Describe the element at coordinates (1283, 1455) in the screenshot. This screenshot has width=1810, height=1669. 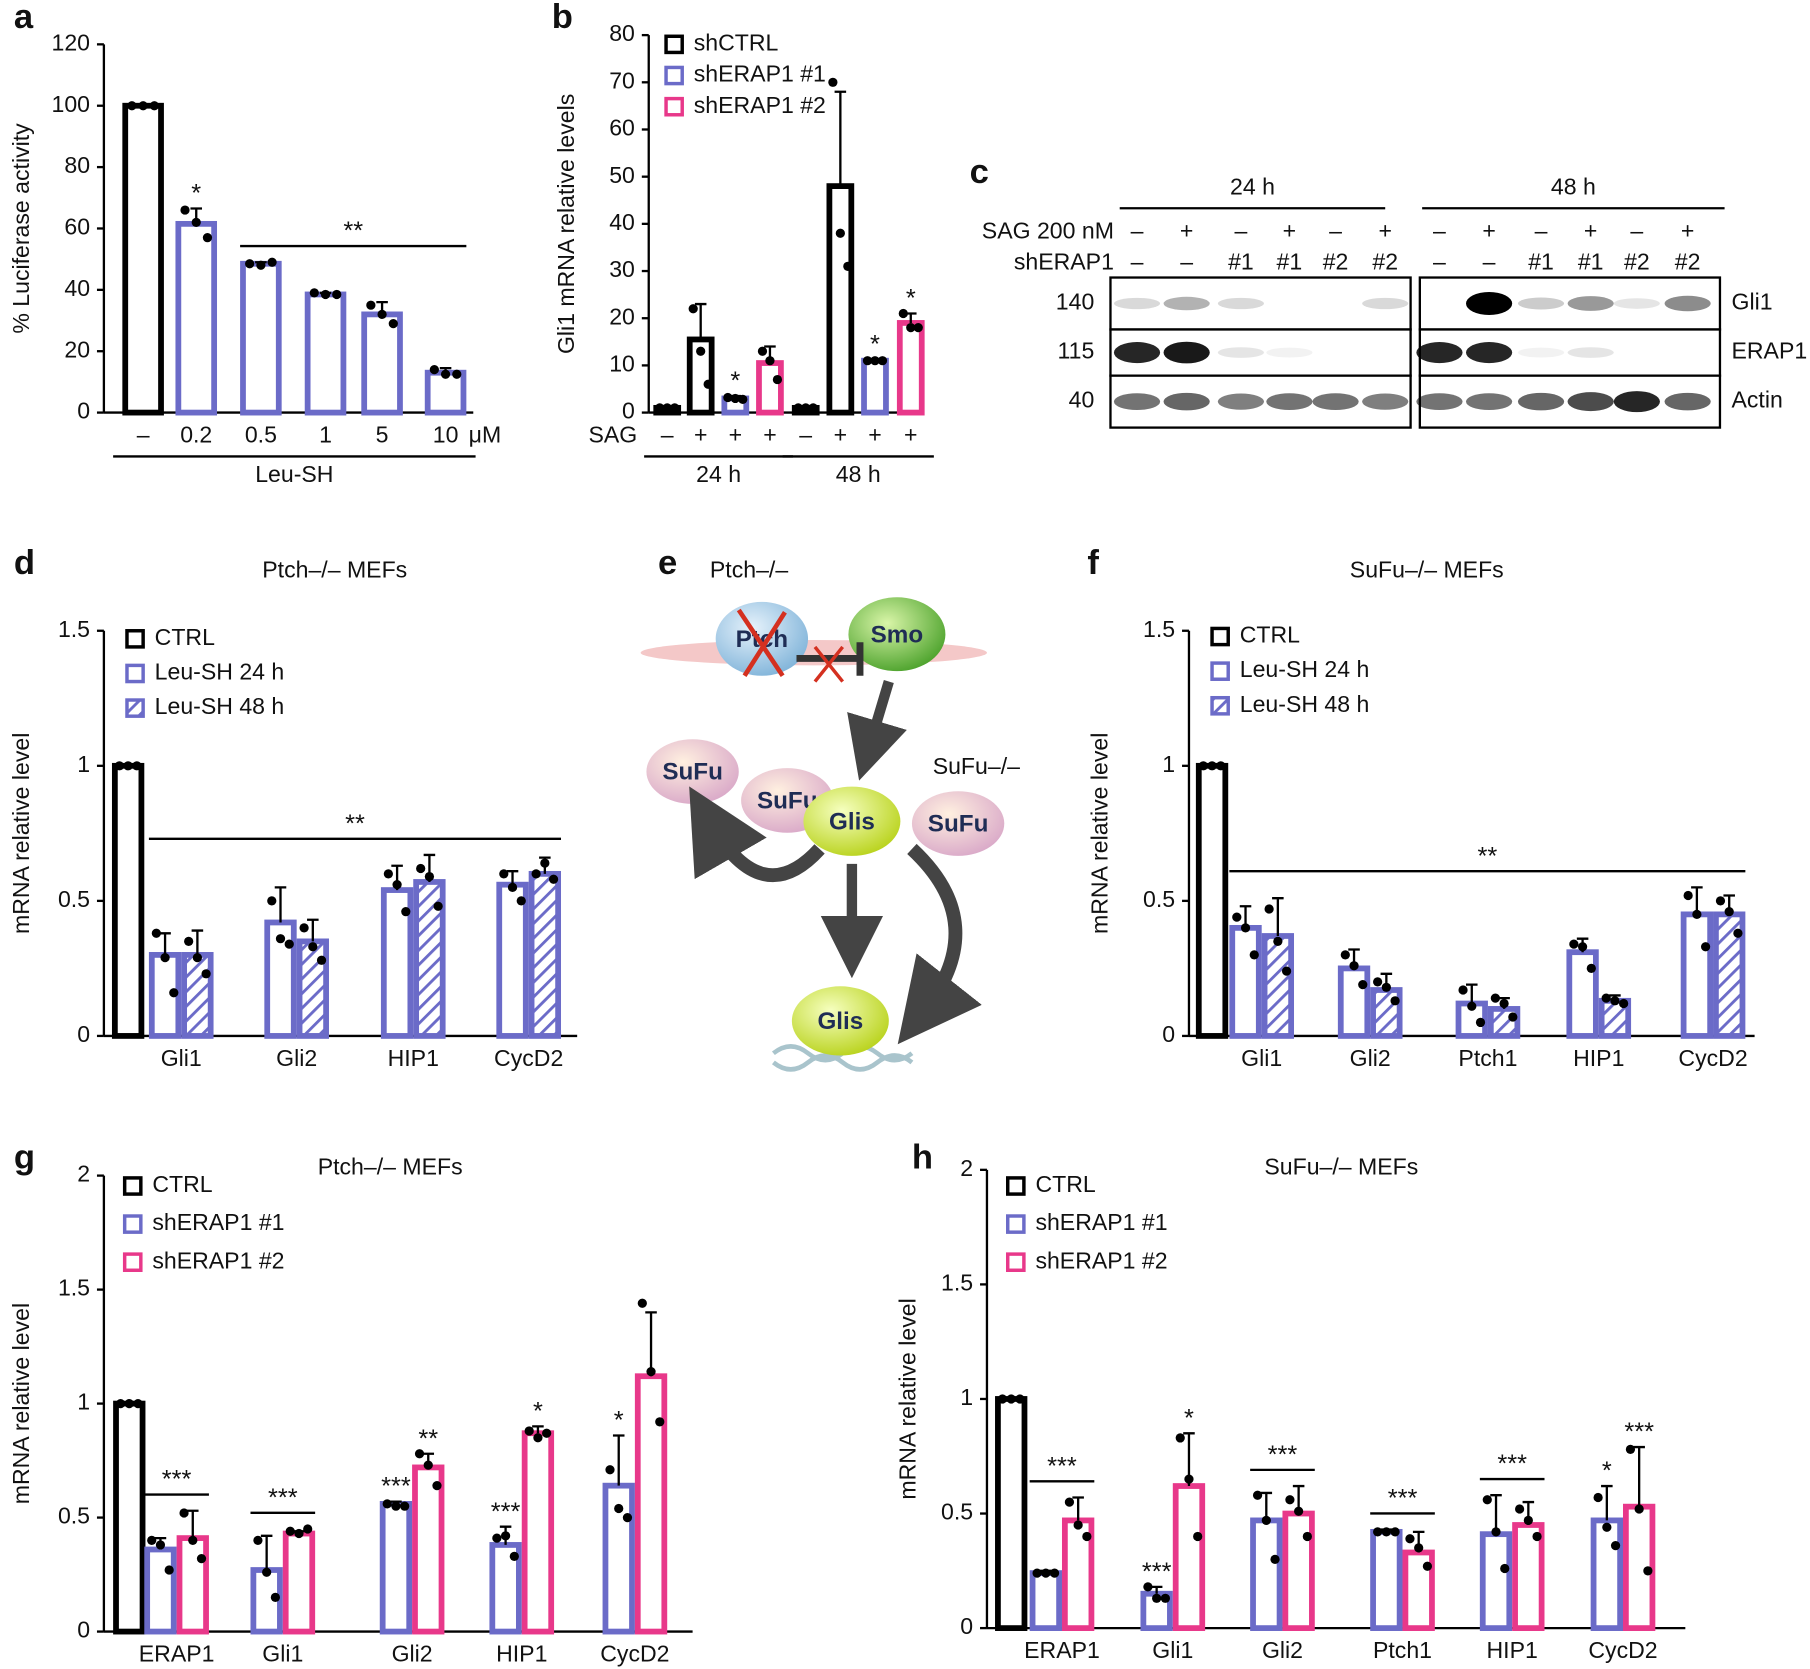
I see `significance: ***` at that location.